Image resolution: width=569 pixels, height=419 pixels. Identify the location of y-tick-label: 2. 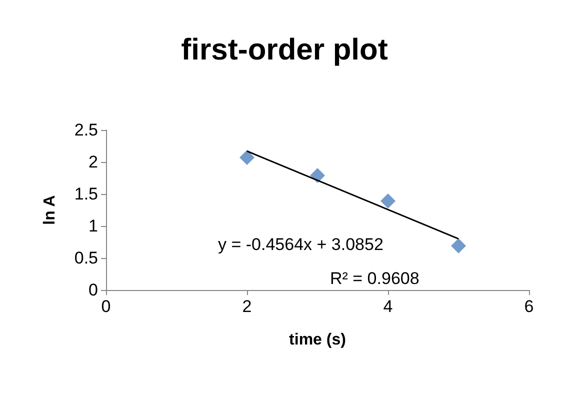
(93, 162).